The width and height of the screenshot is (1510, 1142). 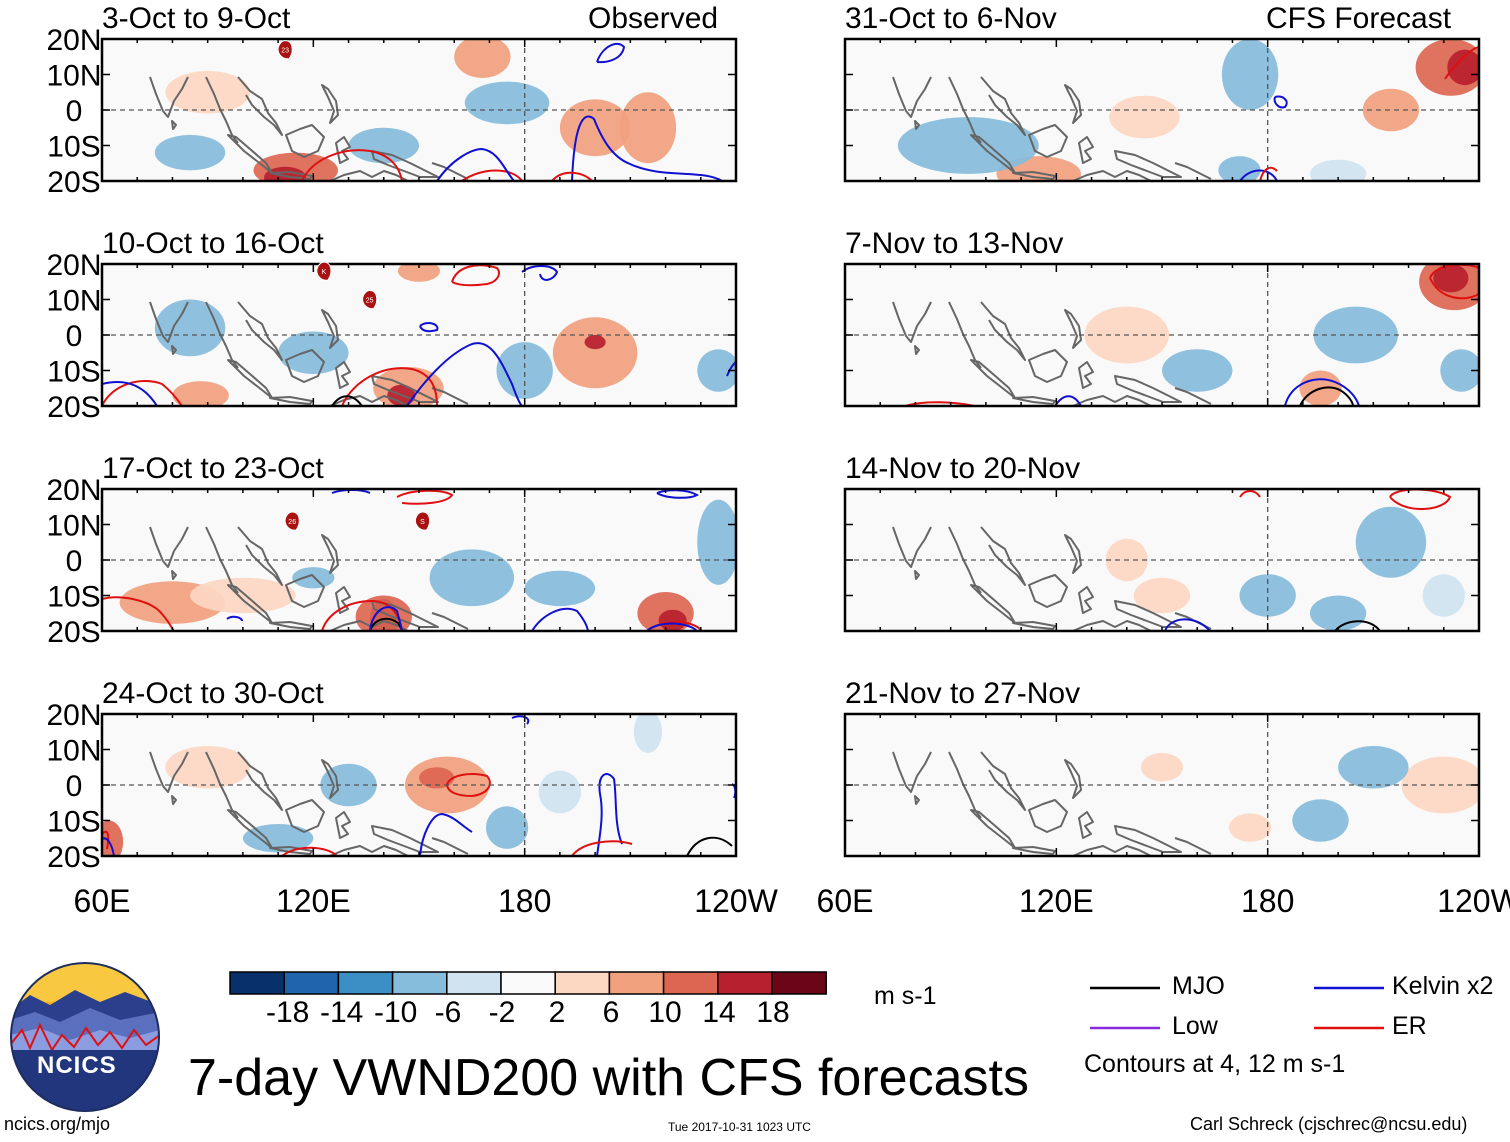 I want to click on panel-title: 21-Nov to 27-Nov, so click(x=963, y=693).